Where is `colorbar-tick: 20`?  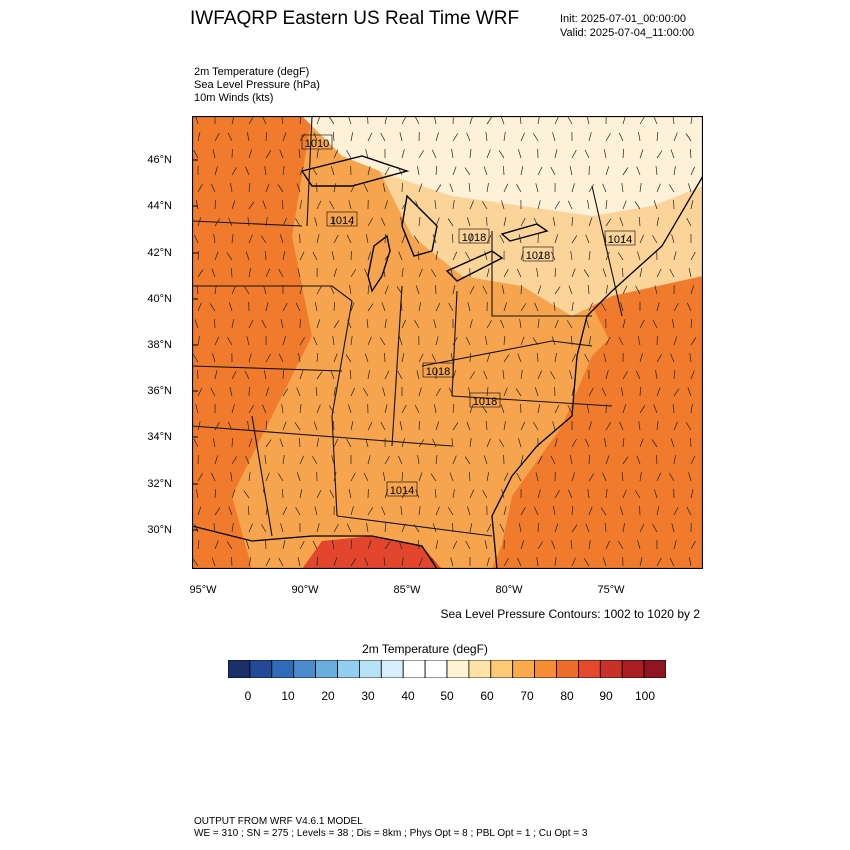 colorbar-tick: 20 is located at coordinates (328, 696).